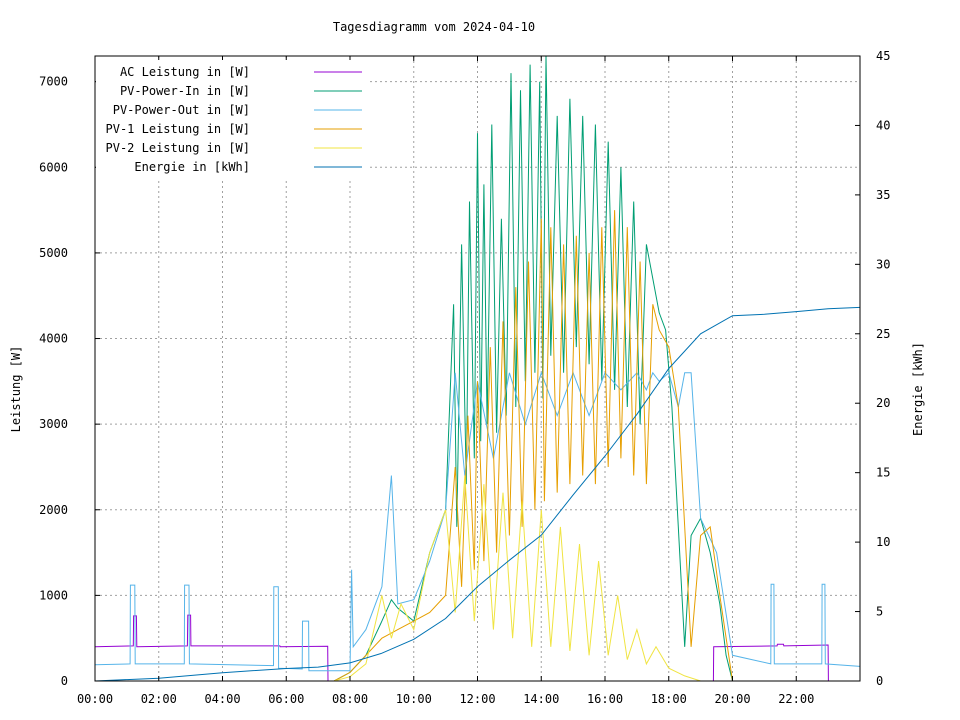 Image resolution: width=960 pixels, height=720 pixels. I want to click on y2-tick-label: 0, so click(879, 681).